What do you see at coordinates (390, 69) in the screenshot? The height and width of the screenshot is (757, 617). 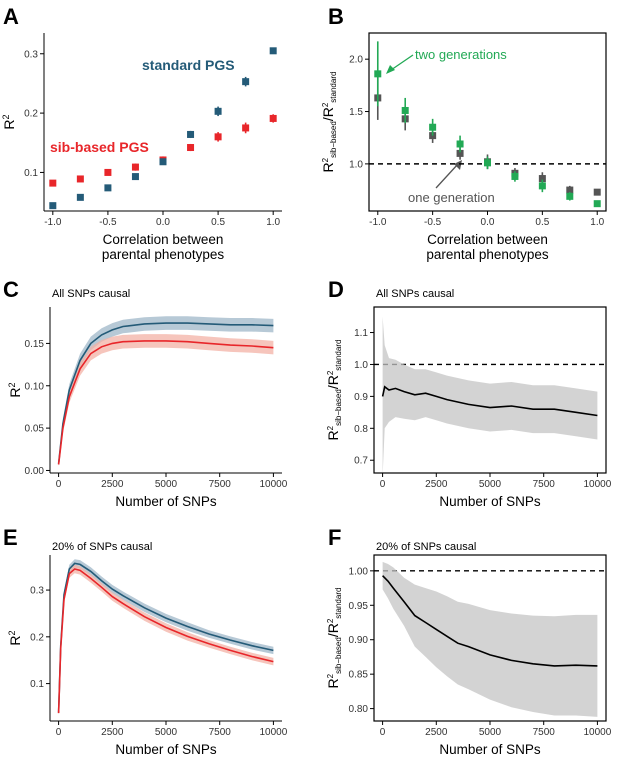 I see `arrowhead-two-generations` at bounding box center [390, 69].